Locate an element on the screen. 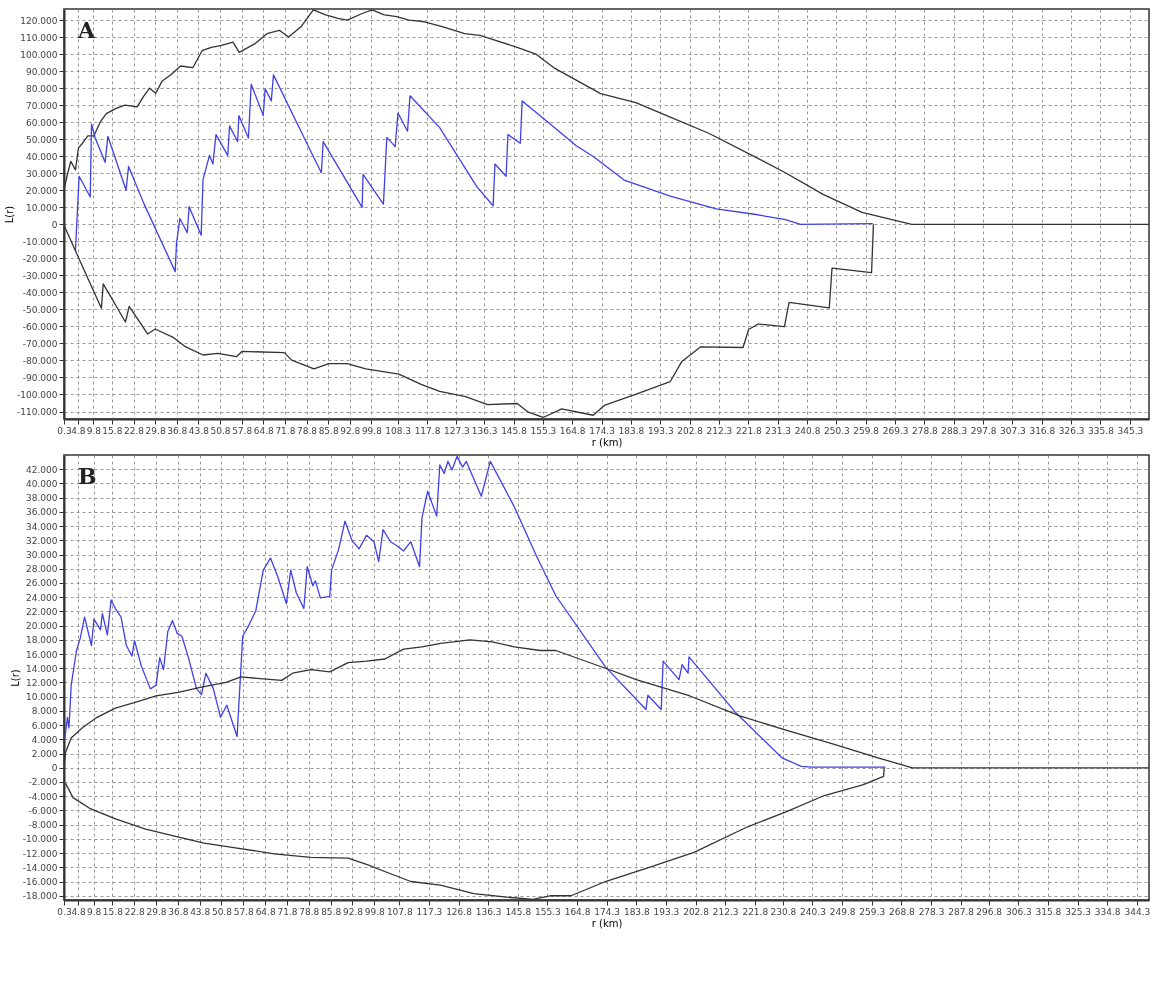 This screenshot has height=987, width=1158. x-tick-label: 164.8 is located at coordinates (572, 430).